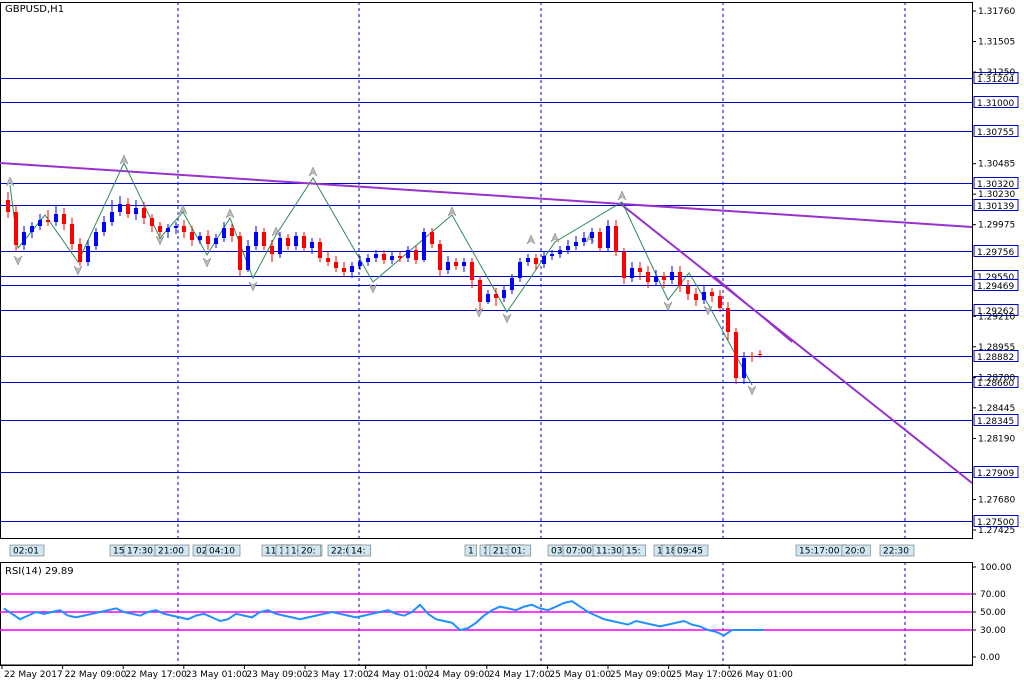 This screenshot has width=1024, height=683. What do you see at coordinates (26, 552) in the screenshot?
I see `swing-time-tag-label: 02:01` at bounding box center [26, 552].